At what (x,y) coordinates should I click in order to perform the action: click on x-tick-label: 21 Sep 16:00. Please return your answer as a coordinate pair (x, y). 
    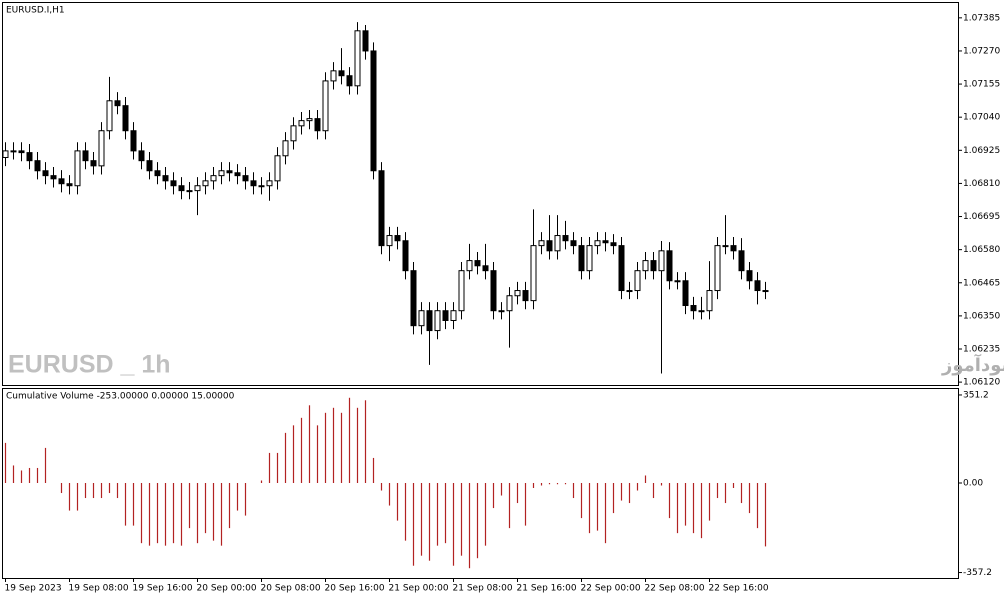
    Looking at the image, I should click on (547, 589).